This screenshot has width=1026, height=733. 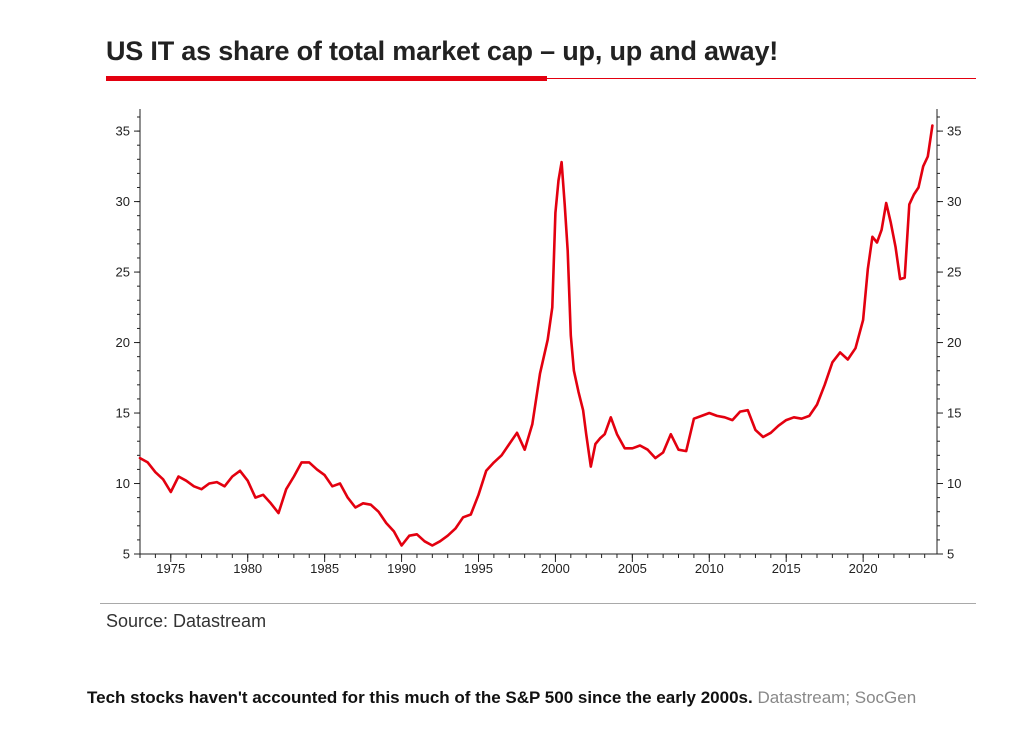 What do you see at coordinates (954, 342) in the screenshot?
I see `y-tick-label-right: 20` at bounding box center [954, 342].